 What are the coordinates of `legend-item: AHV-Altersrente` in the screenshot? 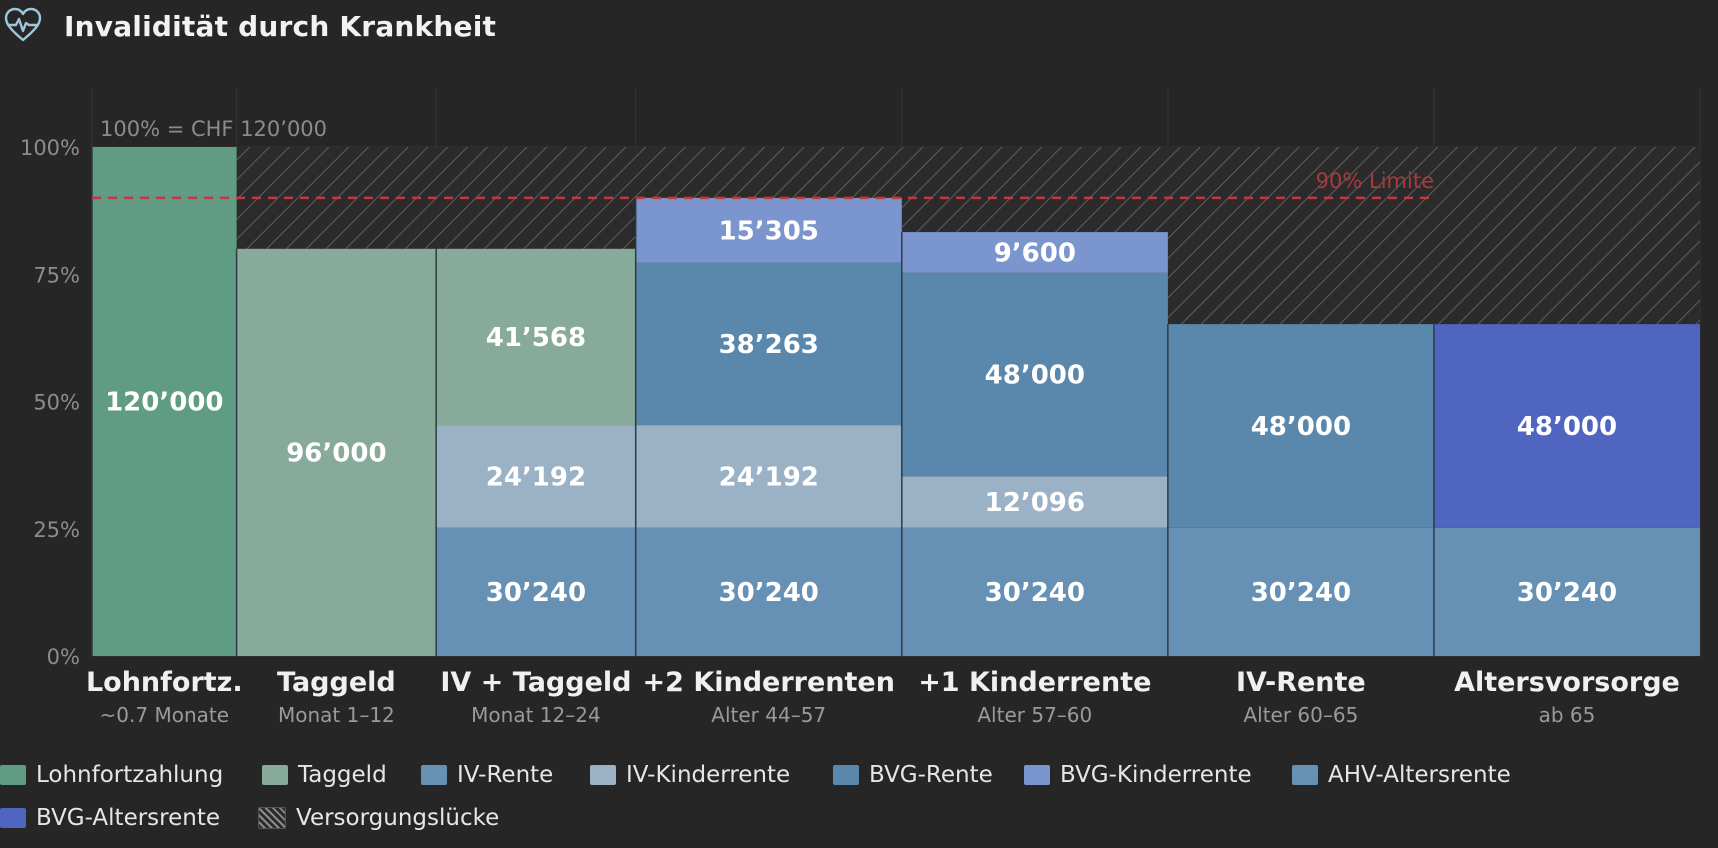 It's located at (1401, 775).